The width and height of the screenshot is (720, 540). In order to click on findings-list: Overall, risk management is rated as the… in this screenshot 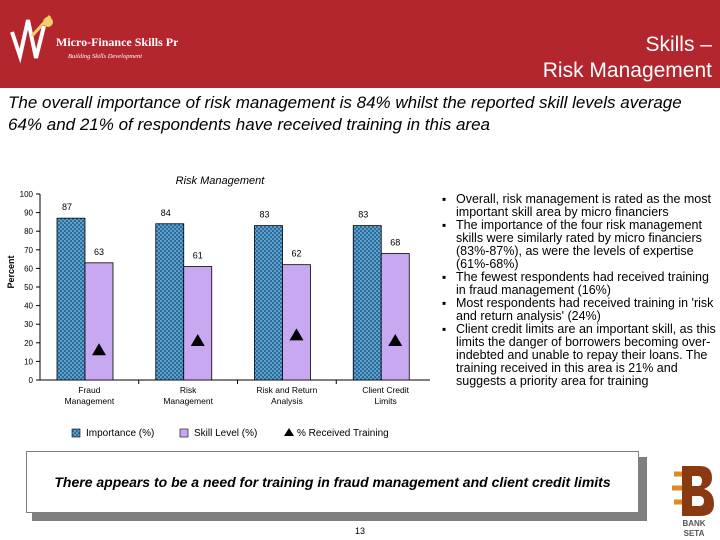, I will do `click(579, 290)`.